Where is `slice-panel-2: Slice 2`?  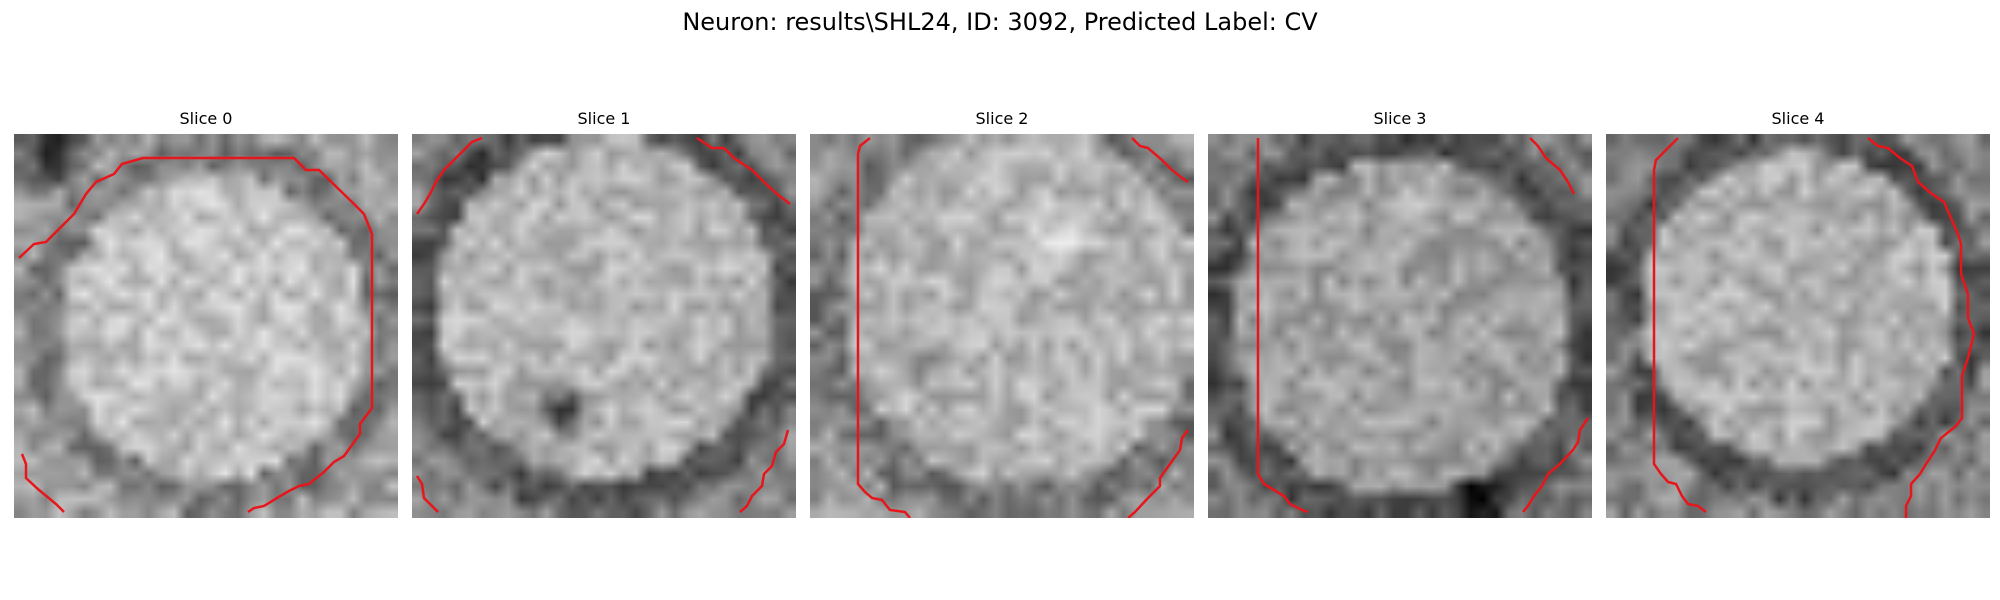 slice-panel-2: Slice 2 is located at coordinates (1002, 313).